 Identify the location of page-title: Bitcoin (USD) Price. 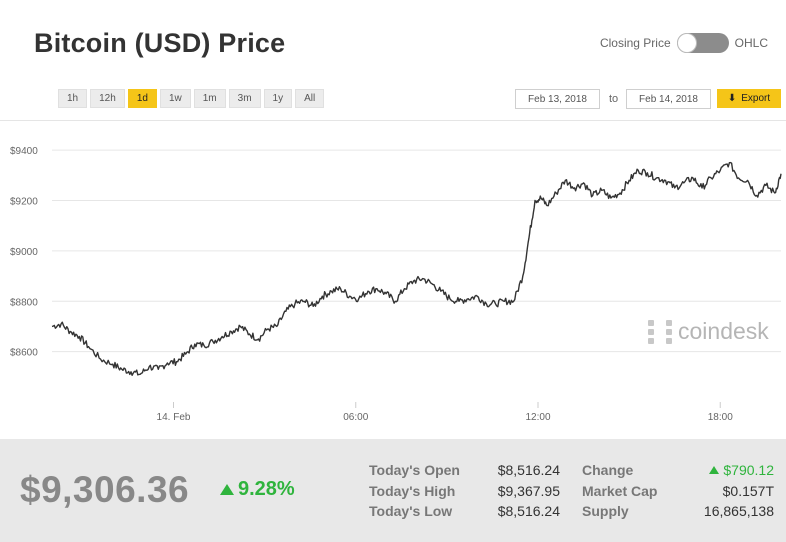
(160, 43).